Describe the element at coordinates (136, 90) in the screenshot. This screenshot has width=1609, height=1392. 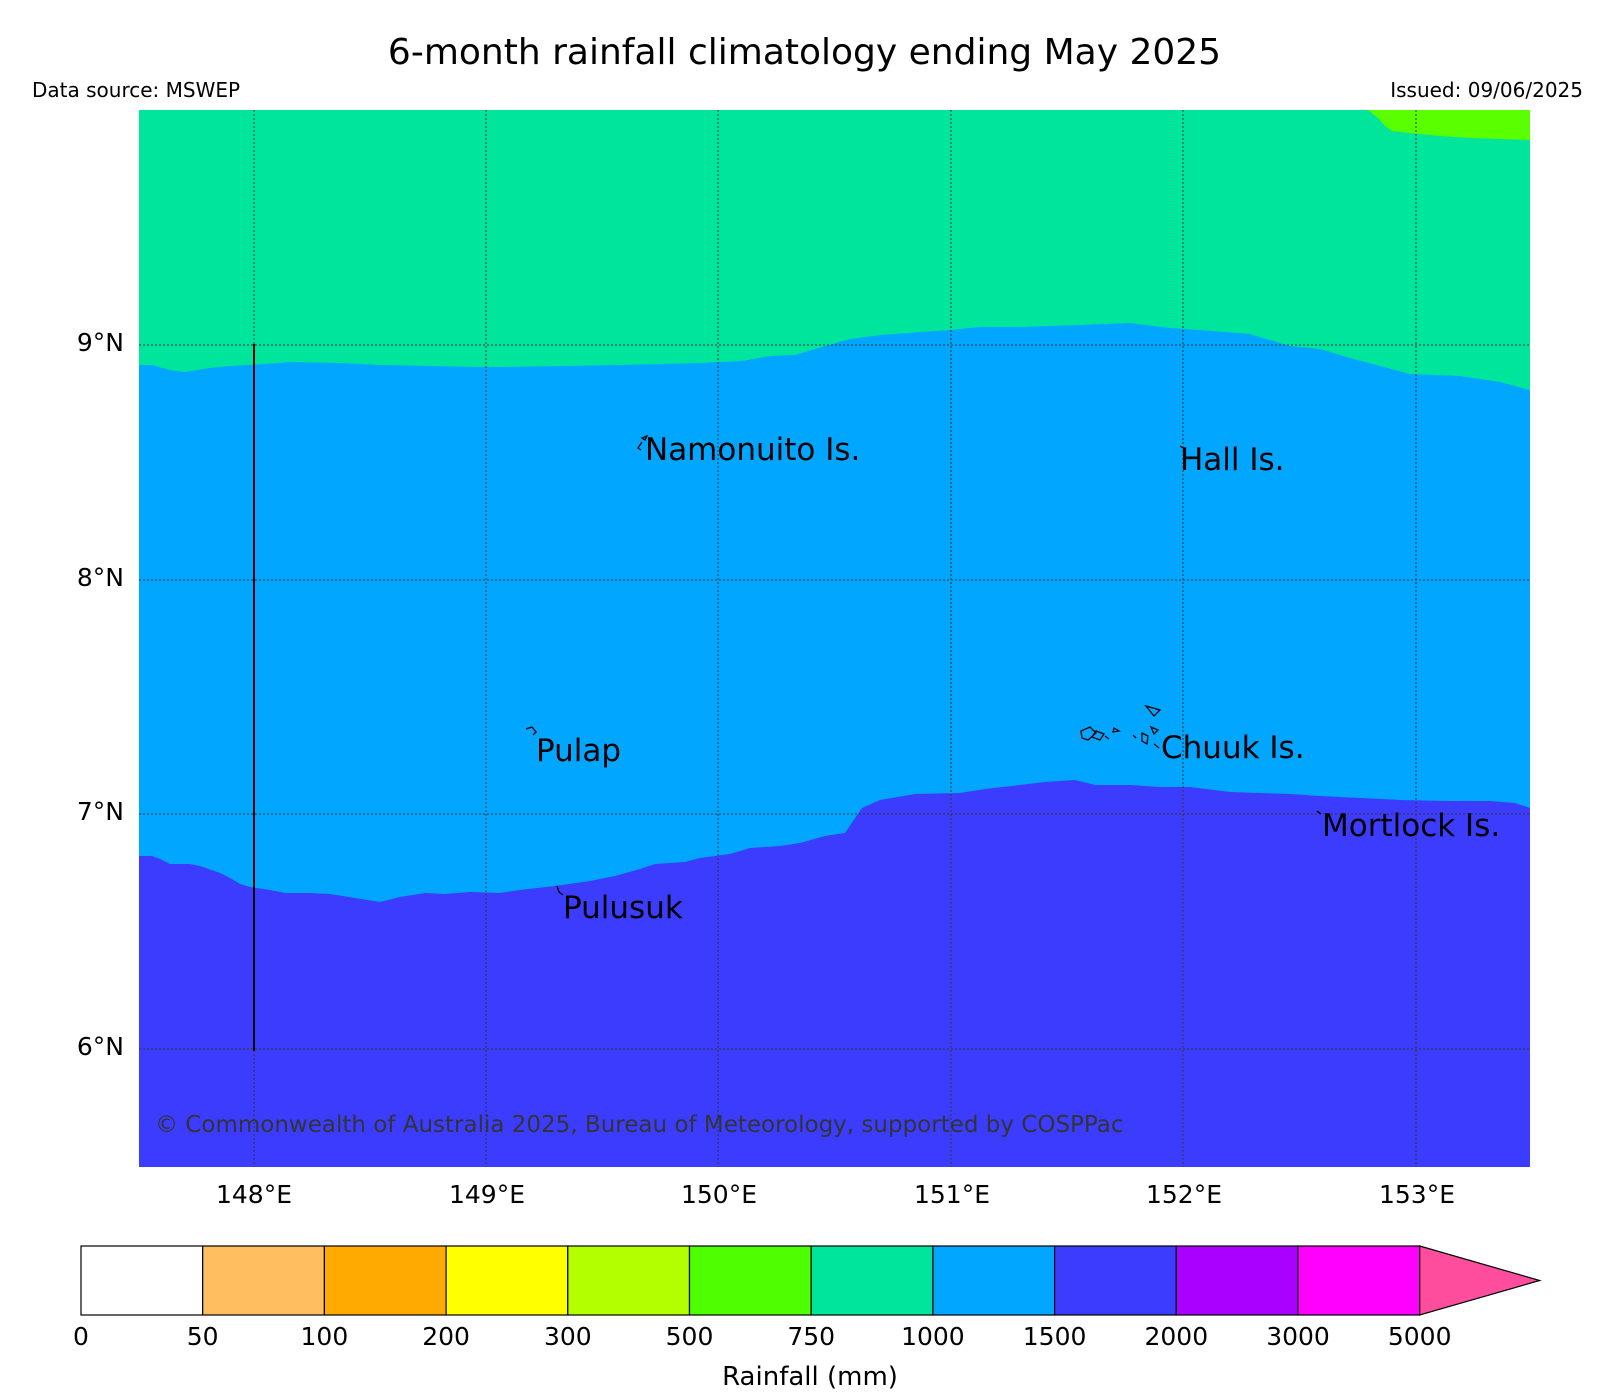
I see `data-source: Data source: MSWEP` at that location.